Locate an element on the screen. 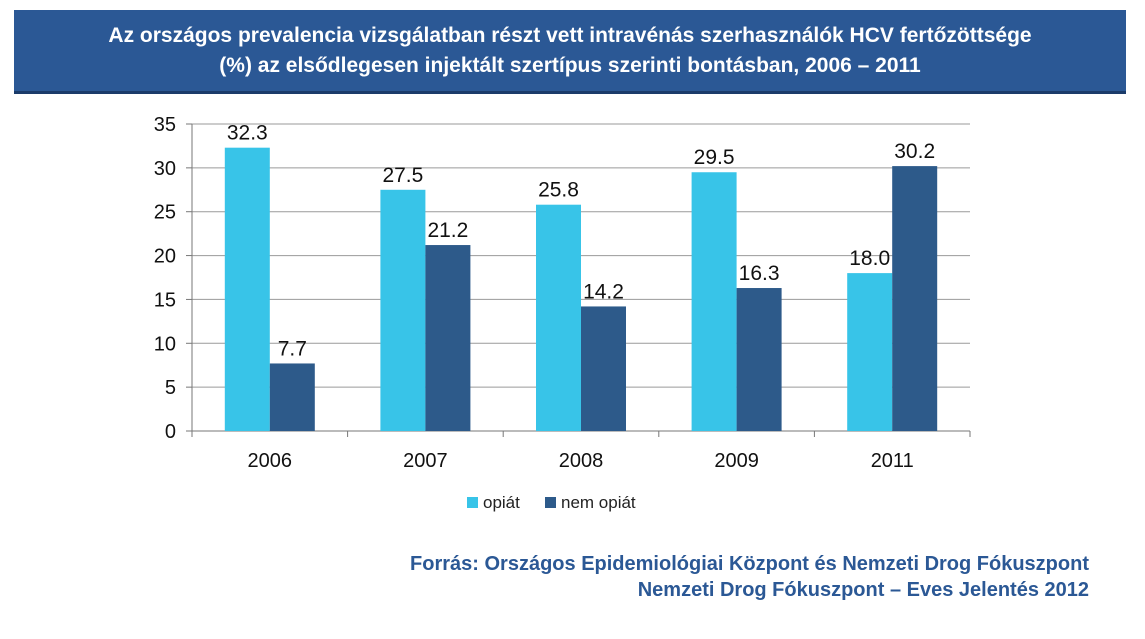 This screenshot has width=1145, height=639. bar-nem-opiat-2009 is located at coordinates (759, 359).